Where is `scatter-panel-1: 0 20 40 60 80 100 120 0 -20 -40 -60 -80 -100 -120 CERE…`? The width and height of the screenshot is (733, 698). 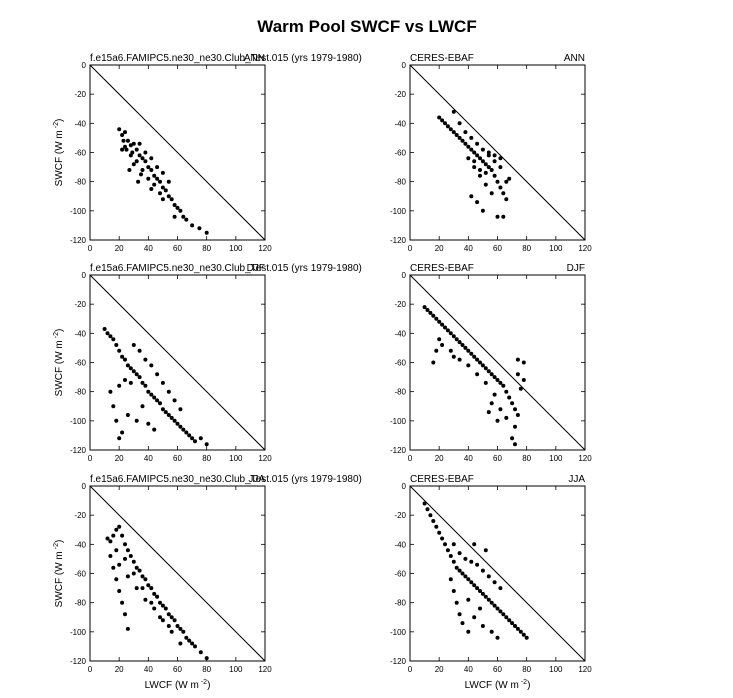
scatter-panel-1: 0 20 40 60 80 100 120 0 -20 -40 -60 -80 -100 -120 CERE… is located at coordinates (491, 153).